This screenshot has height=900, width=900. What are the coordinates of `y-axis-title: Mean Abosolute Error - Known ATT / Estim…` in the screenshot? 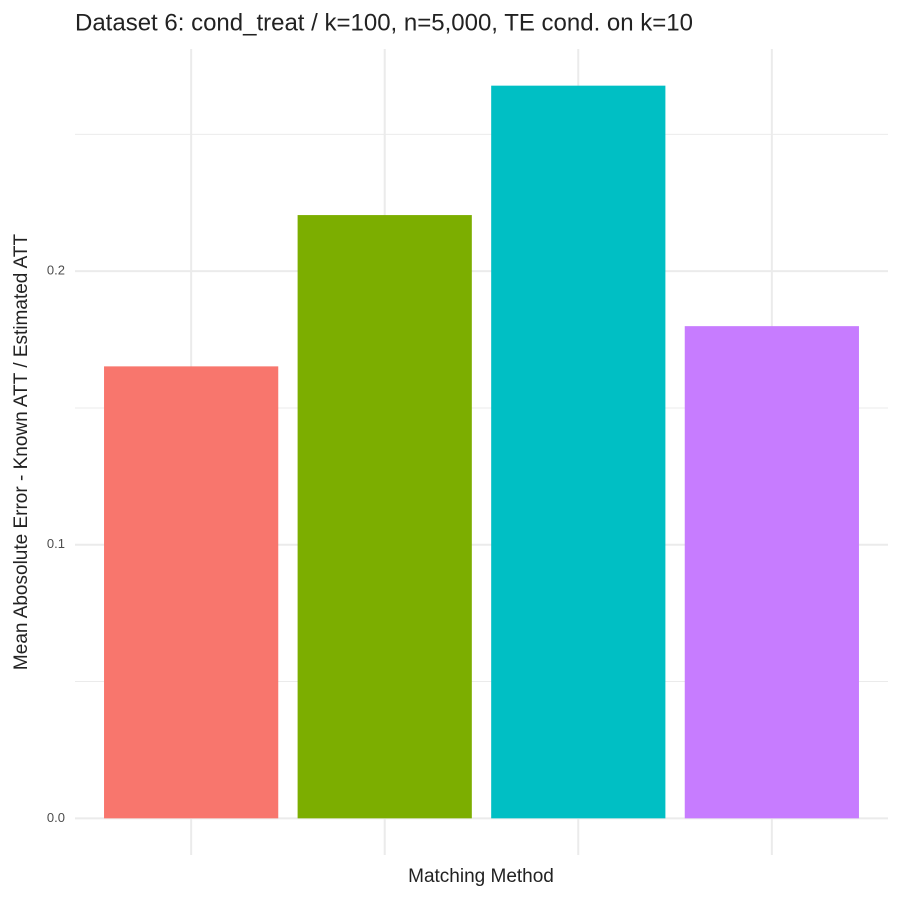 It's located at (21, 452).